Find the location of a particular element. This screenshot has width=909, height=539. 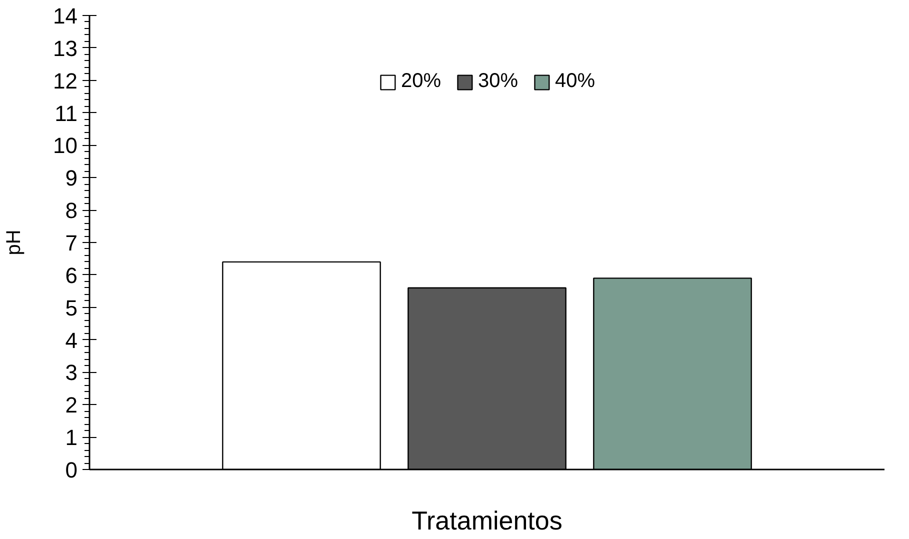

y-tick-label: 8 is located at coordinates (71, 211).